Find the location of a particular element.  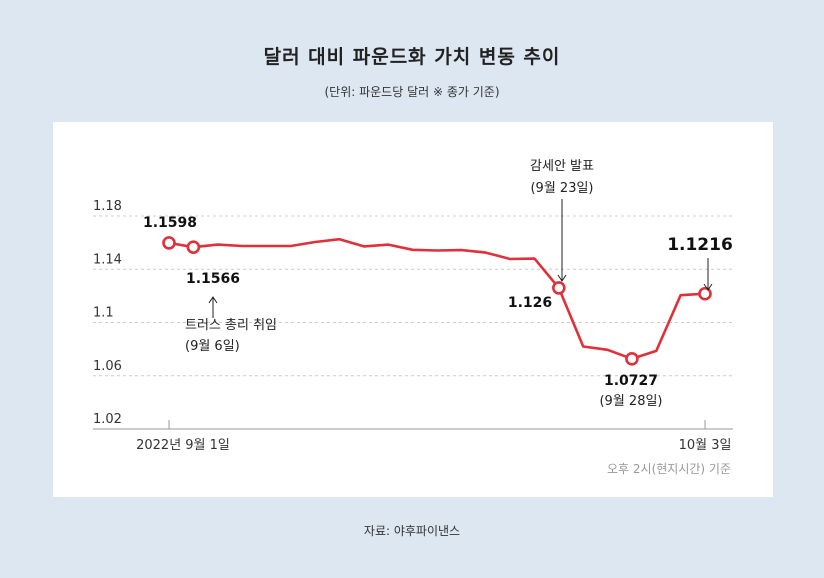

annotation-truss-line1: 트러스 총리 취임 is located at coordinates (231, 325).